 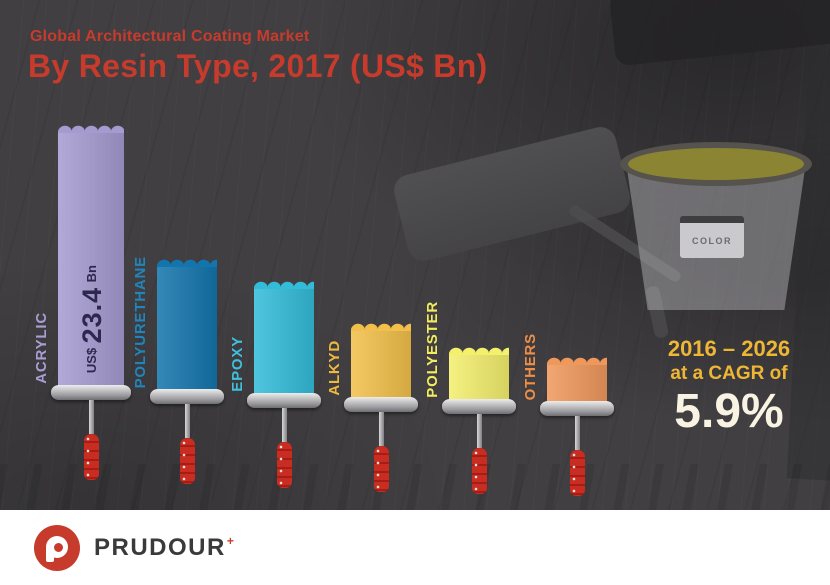 I want to click on footer-bar: PRUDOUR+, so click(x=415, y=547).